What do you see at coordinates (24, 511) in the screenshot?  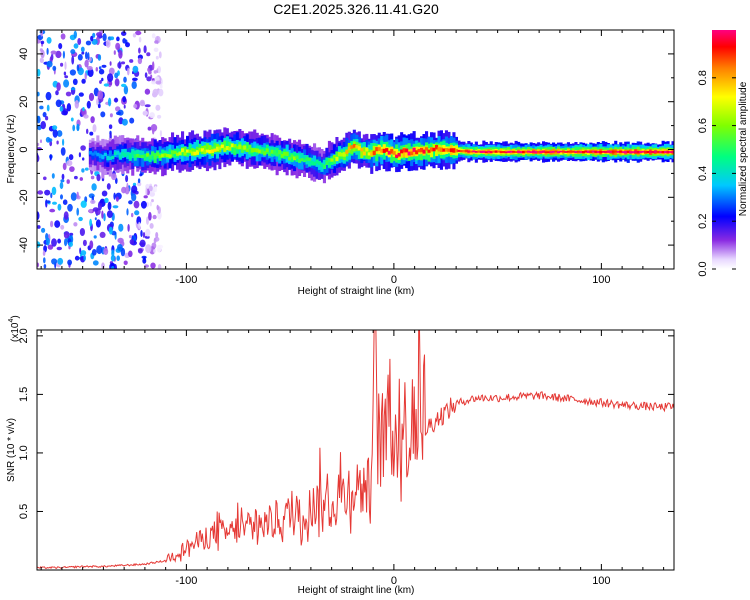 I see `snr-y-tick-label: 0.5` at bounding box center [24, 511].